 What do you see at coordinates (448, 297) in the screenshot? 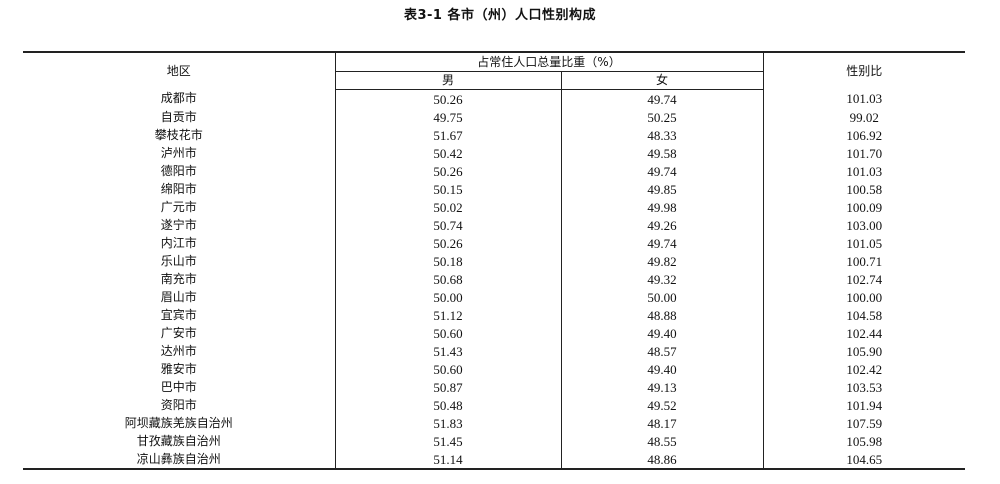
I see `male-share-cell: 50.00` at bounding box center [448, 297].